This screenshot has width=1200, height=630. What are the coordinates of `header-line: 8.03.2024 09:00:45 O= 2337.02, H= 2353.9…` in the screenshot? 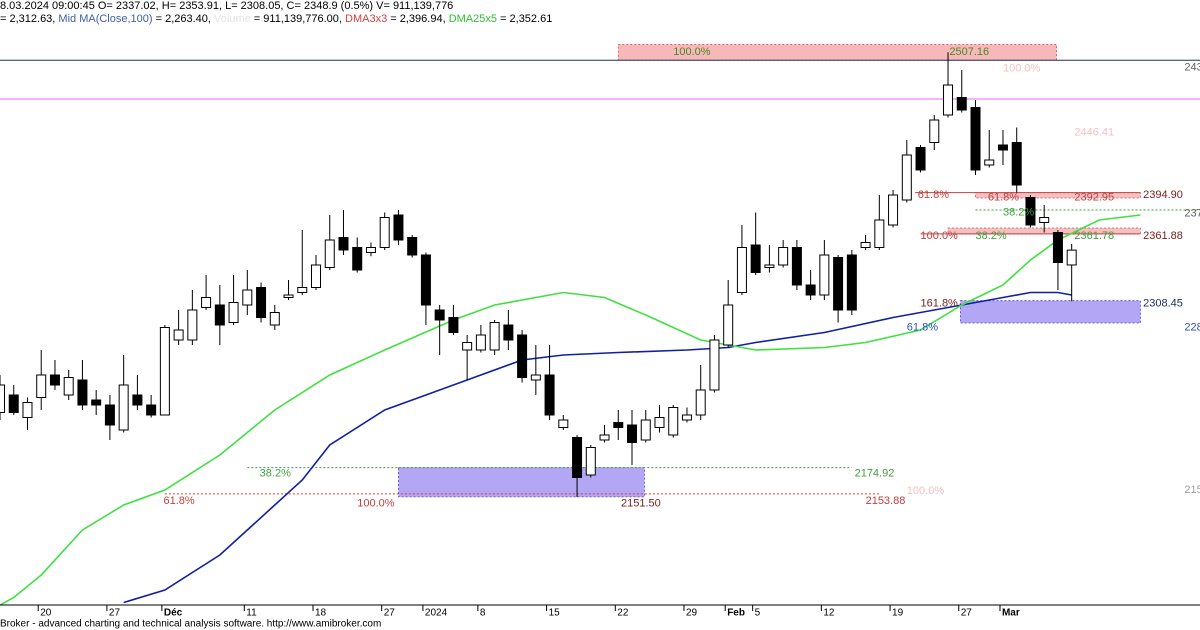 It's located at (226, 6).